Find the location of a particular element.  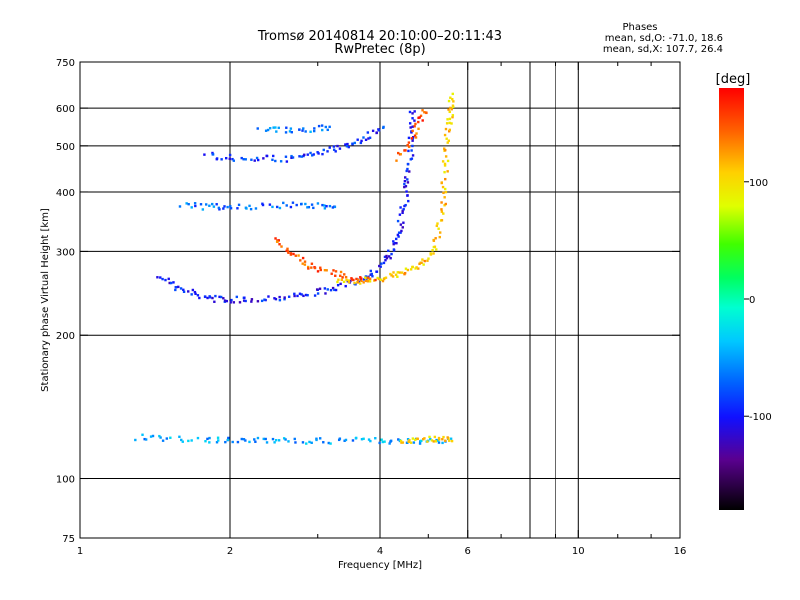

y-tick-label: 500 is located at coordinates (65, 147).